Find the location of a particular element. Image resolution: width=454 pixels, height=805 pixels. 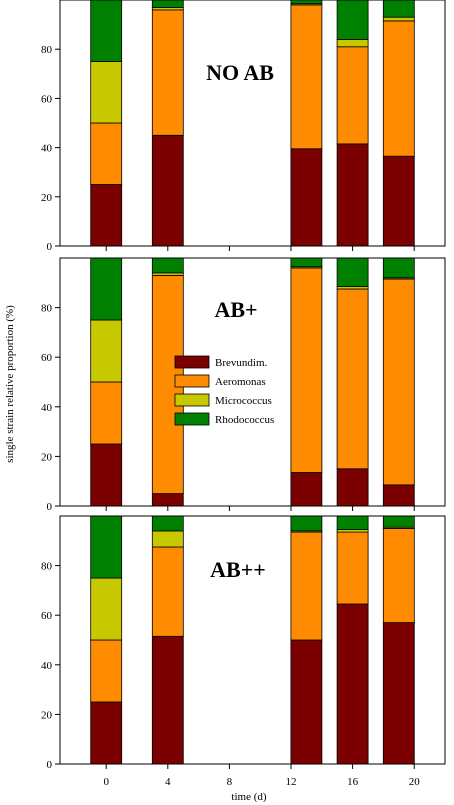

x-tick-label: 8 is located at coordinates (230, 782).